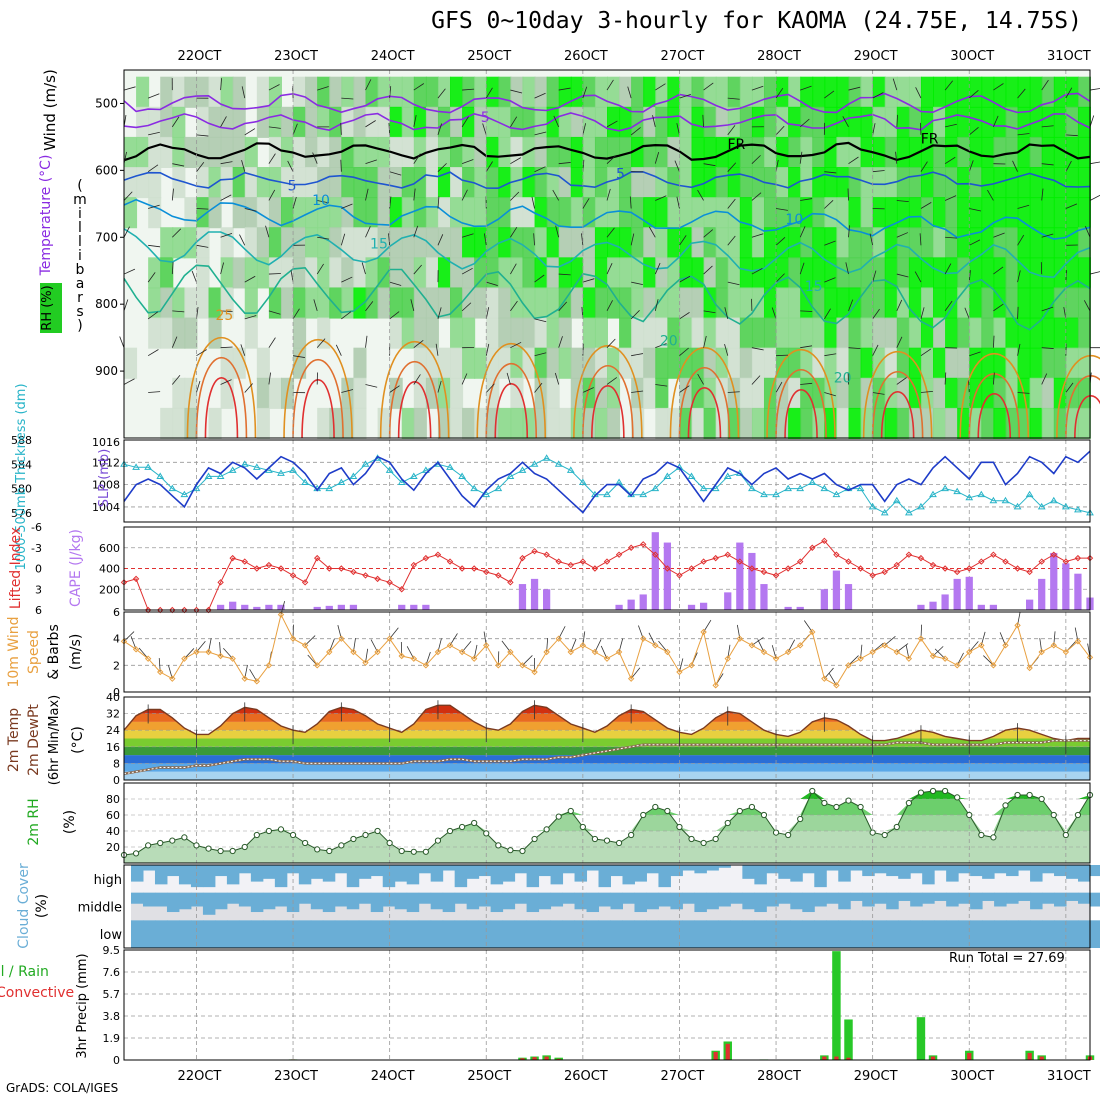 The height and width of the screenshot is (1104, 1100). Describe the element at coordinates (78, 740) in the screenshot. I see `temperature-unit-label: (°C)` at that location.